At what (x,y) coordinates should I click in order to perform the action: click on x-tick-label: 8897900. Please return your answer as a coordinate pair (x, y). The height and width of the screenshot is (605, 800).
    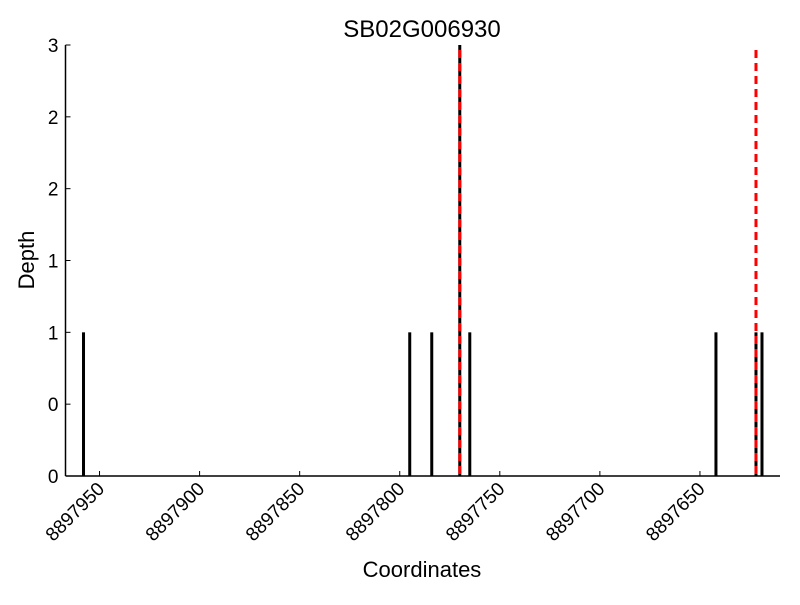
    Looking at the image, I should click on (175, 512).